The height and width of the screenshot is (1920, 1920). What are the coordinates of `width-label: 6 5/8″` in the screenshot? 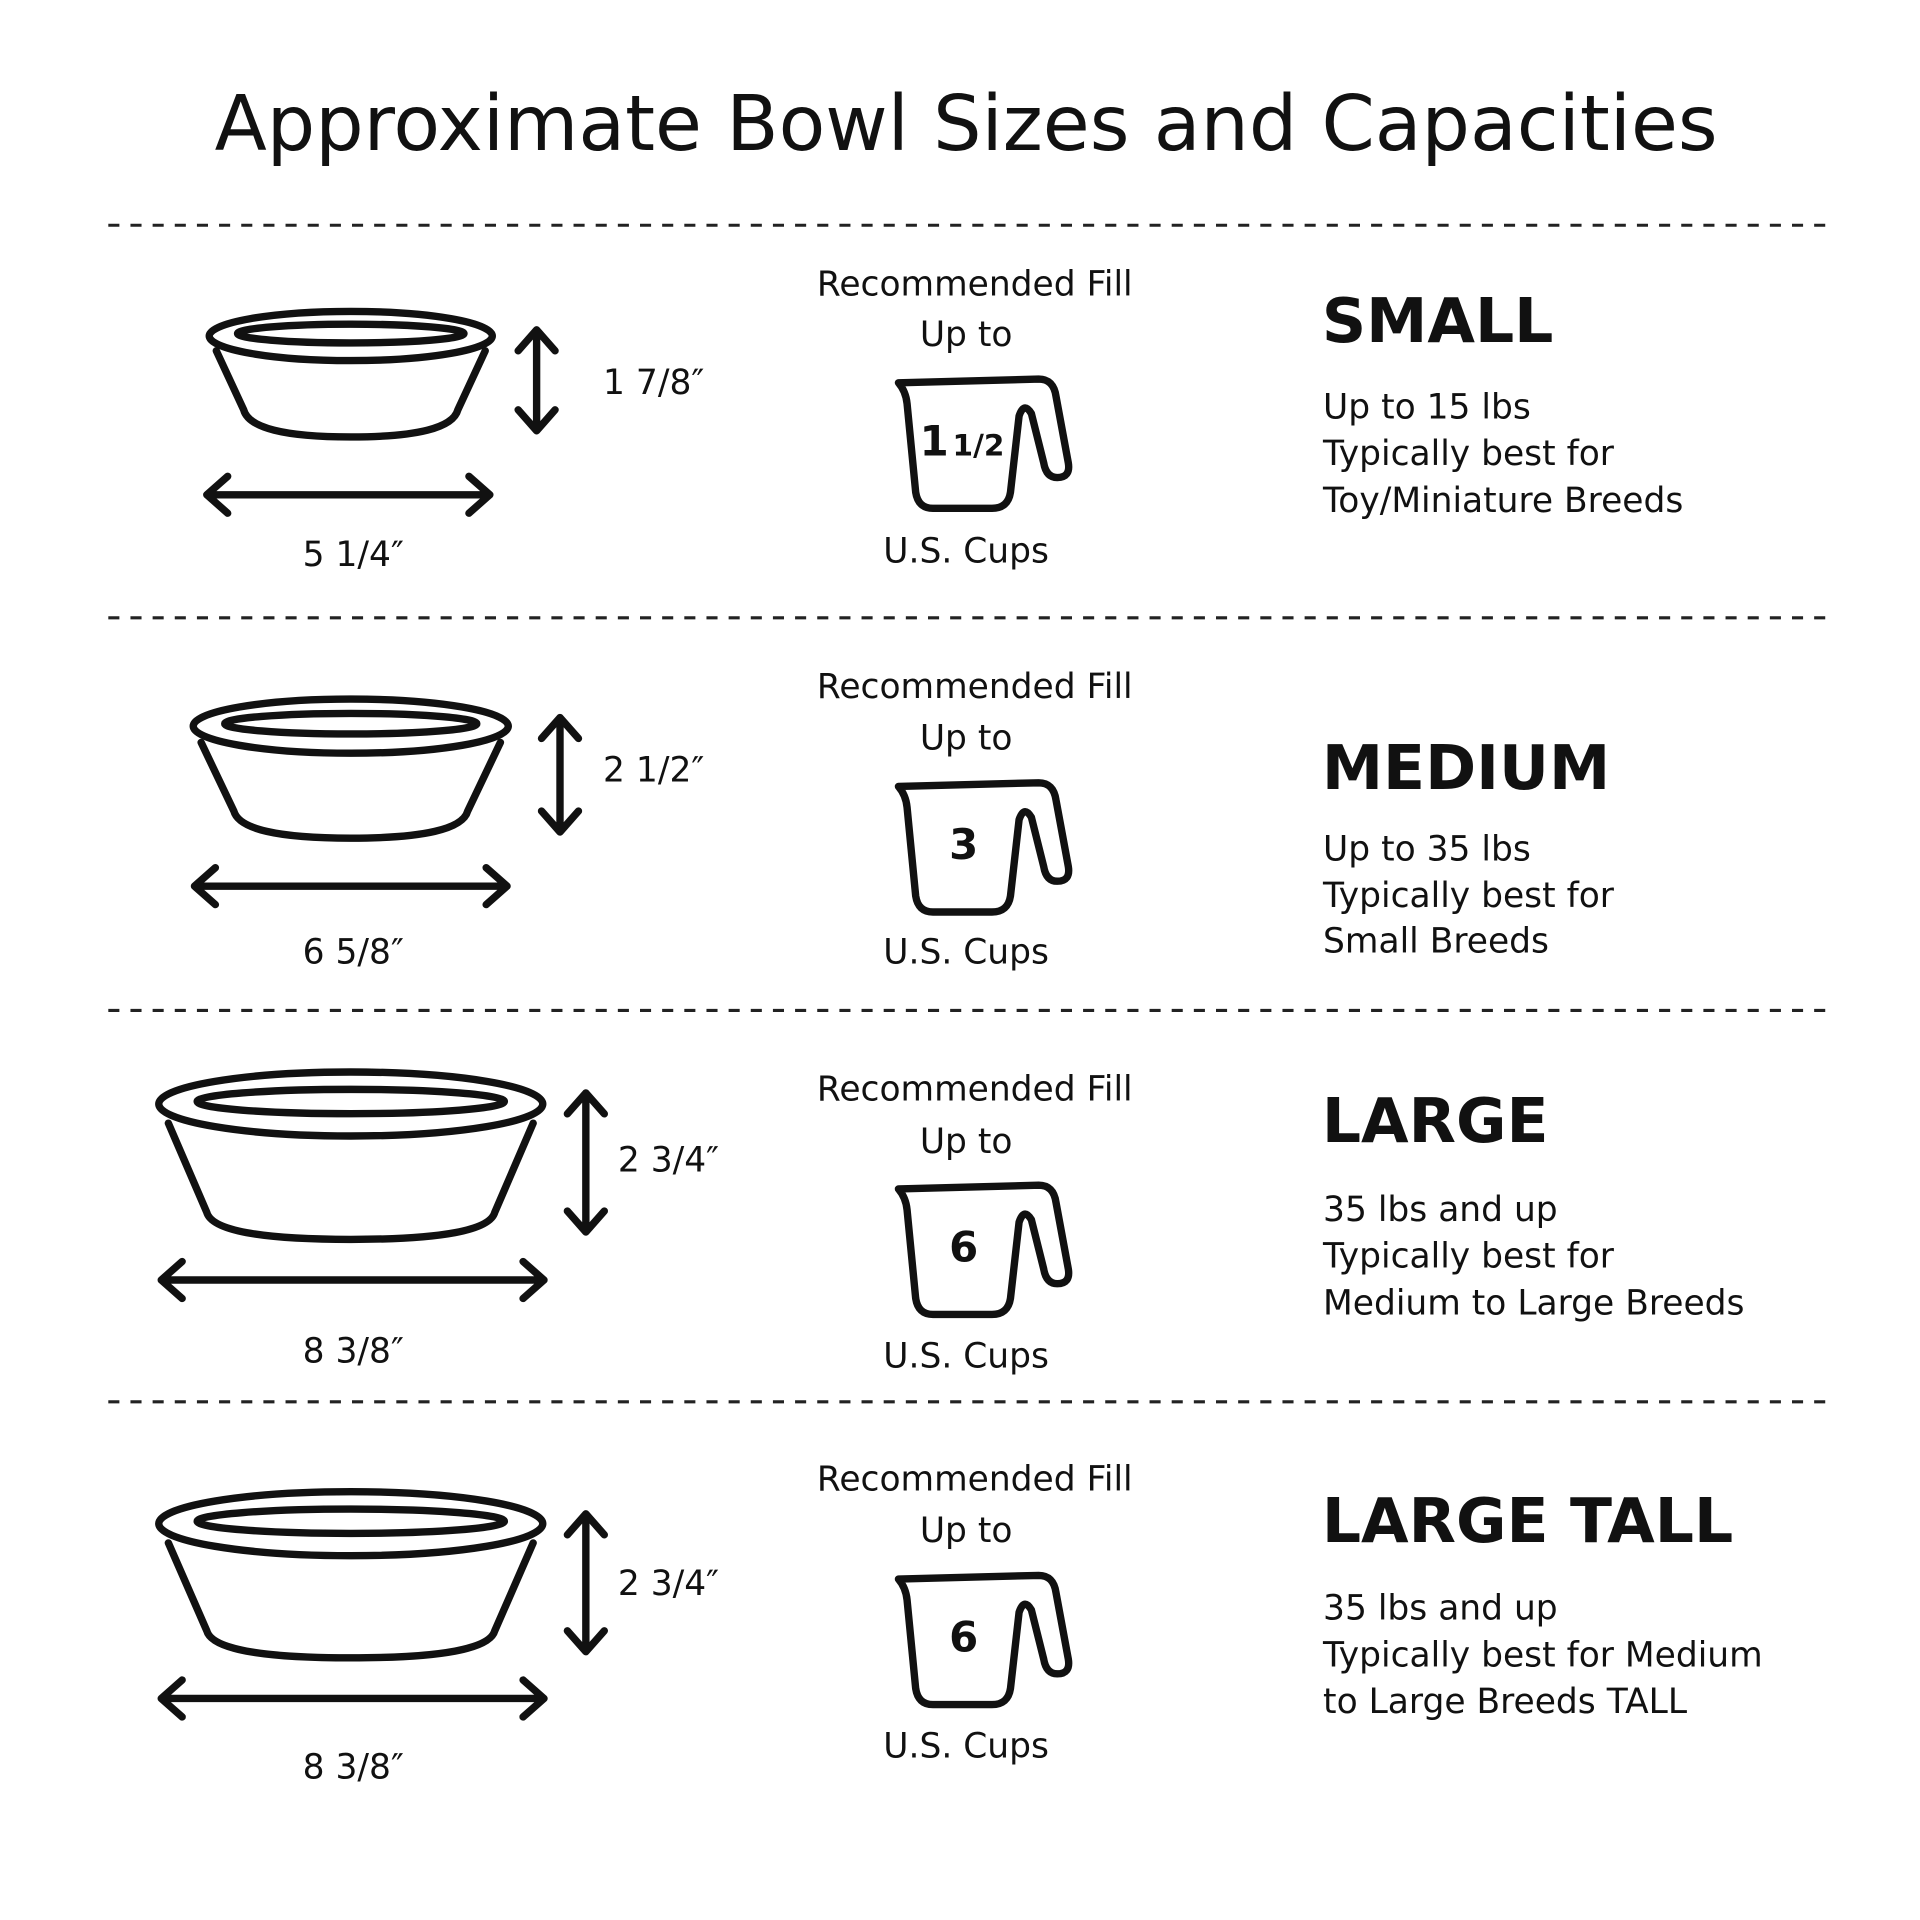 It's located at (353, 953).